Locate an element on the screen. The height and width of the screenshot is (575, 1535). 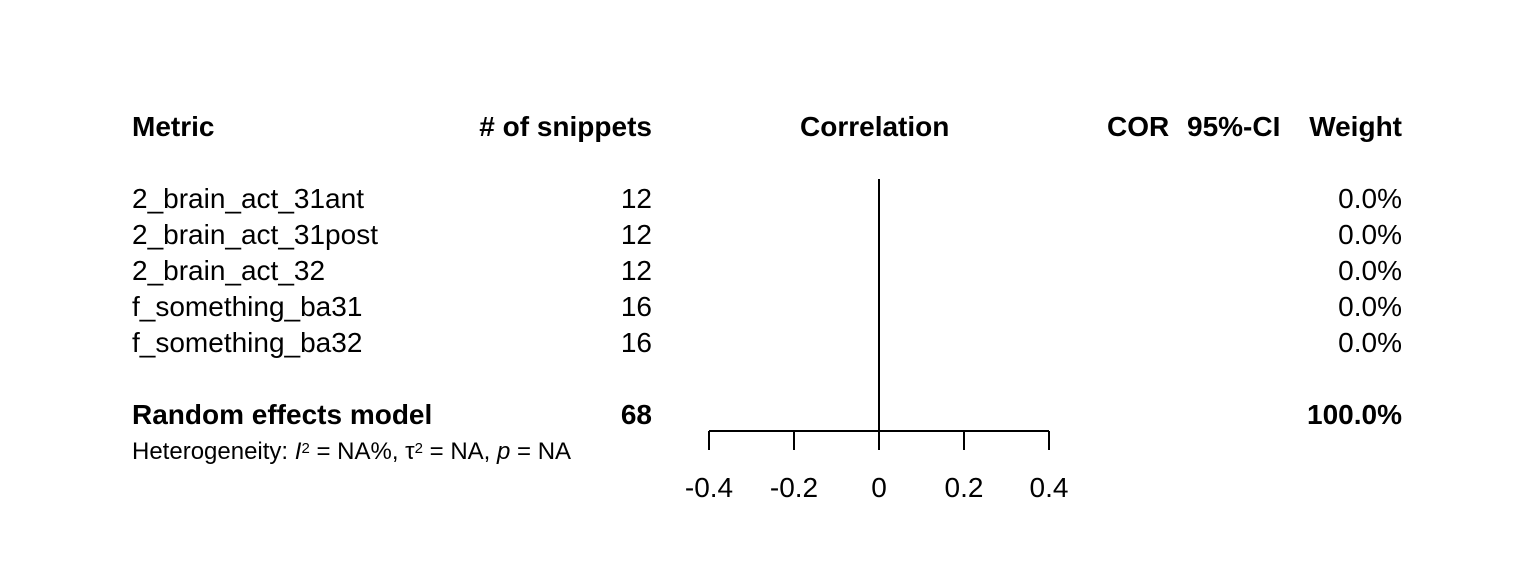
metric-header: Metric is located at coordinates (173, 126).